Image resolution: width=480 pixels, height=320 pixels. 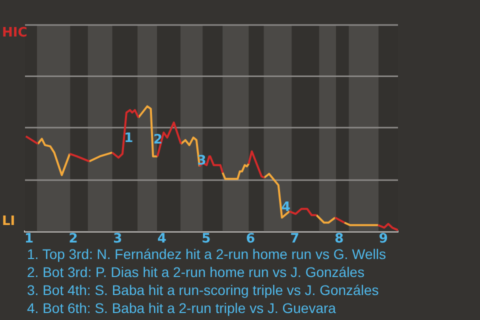 I want to click on annotation: 1, so click(x=129, y=138).